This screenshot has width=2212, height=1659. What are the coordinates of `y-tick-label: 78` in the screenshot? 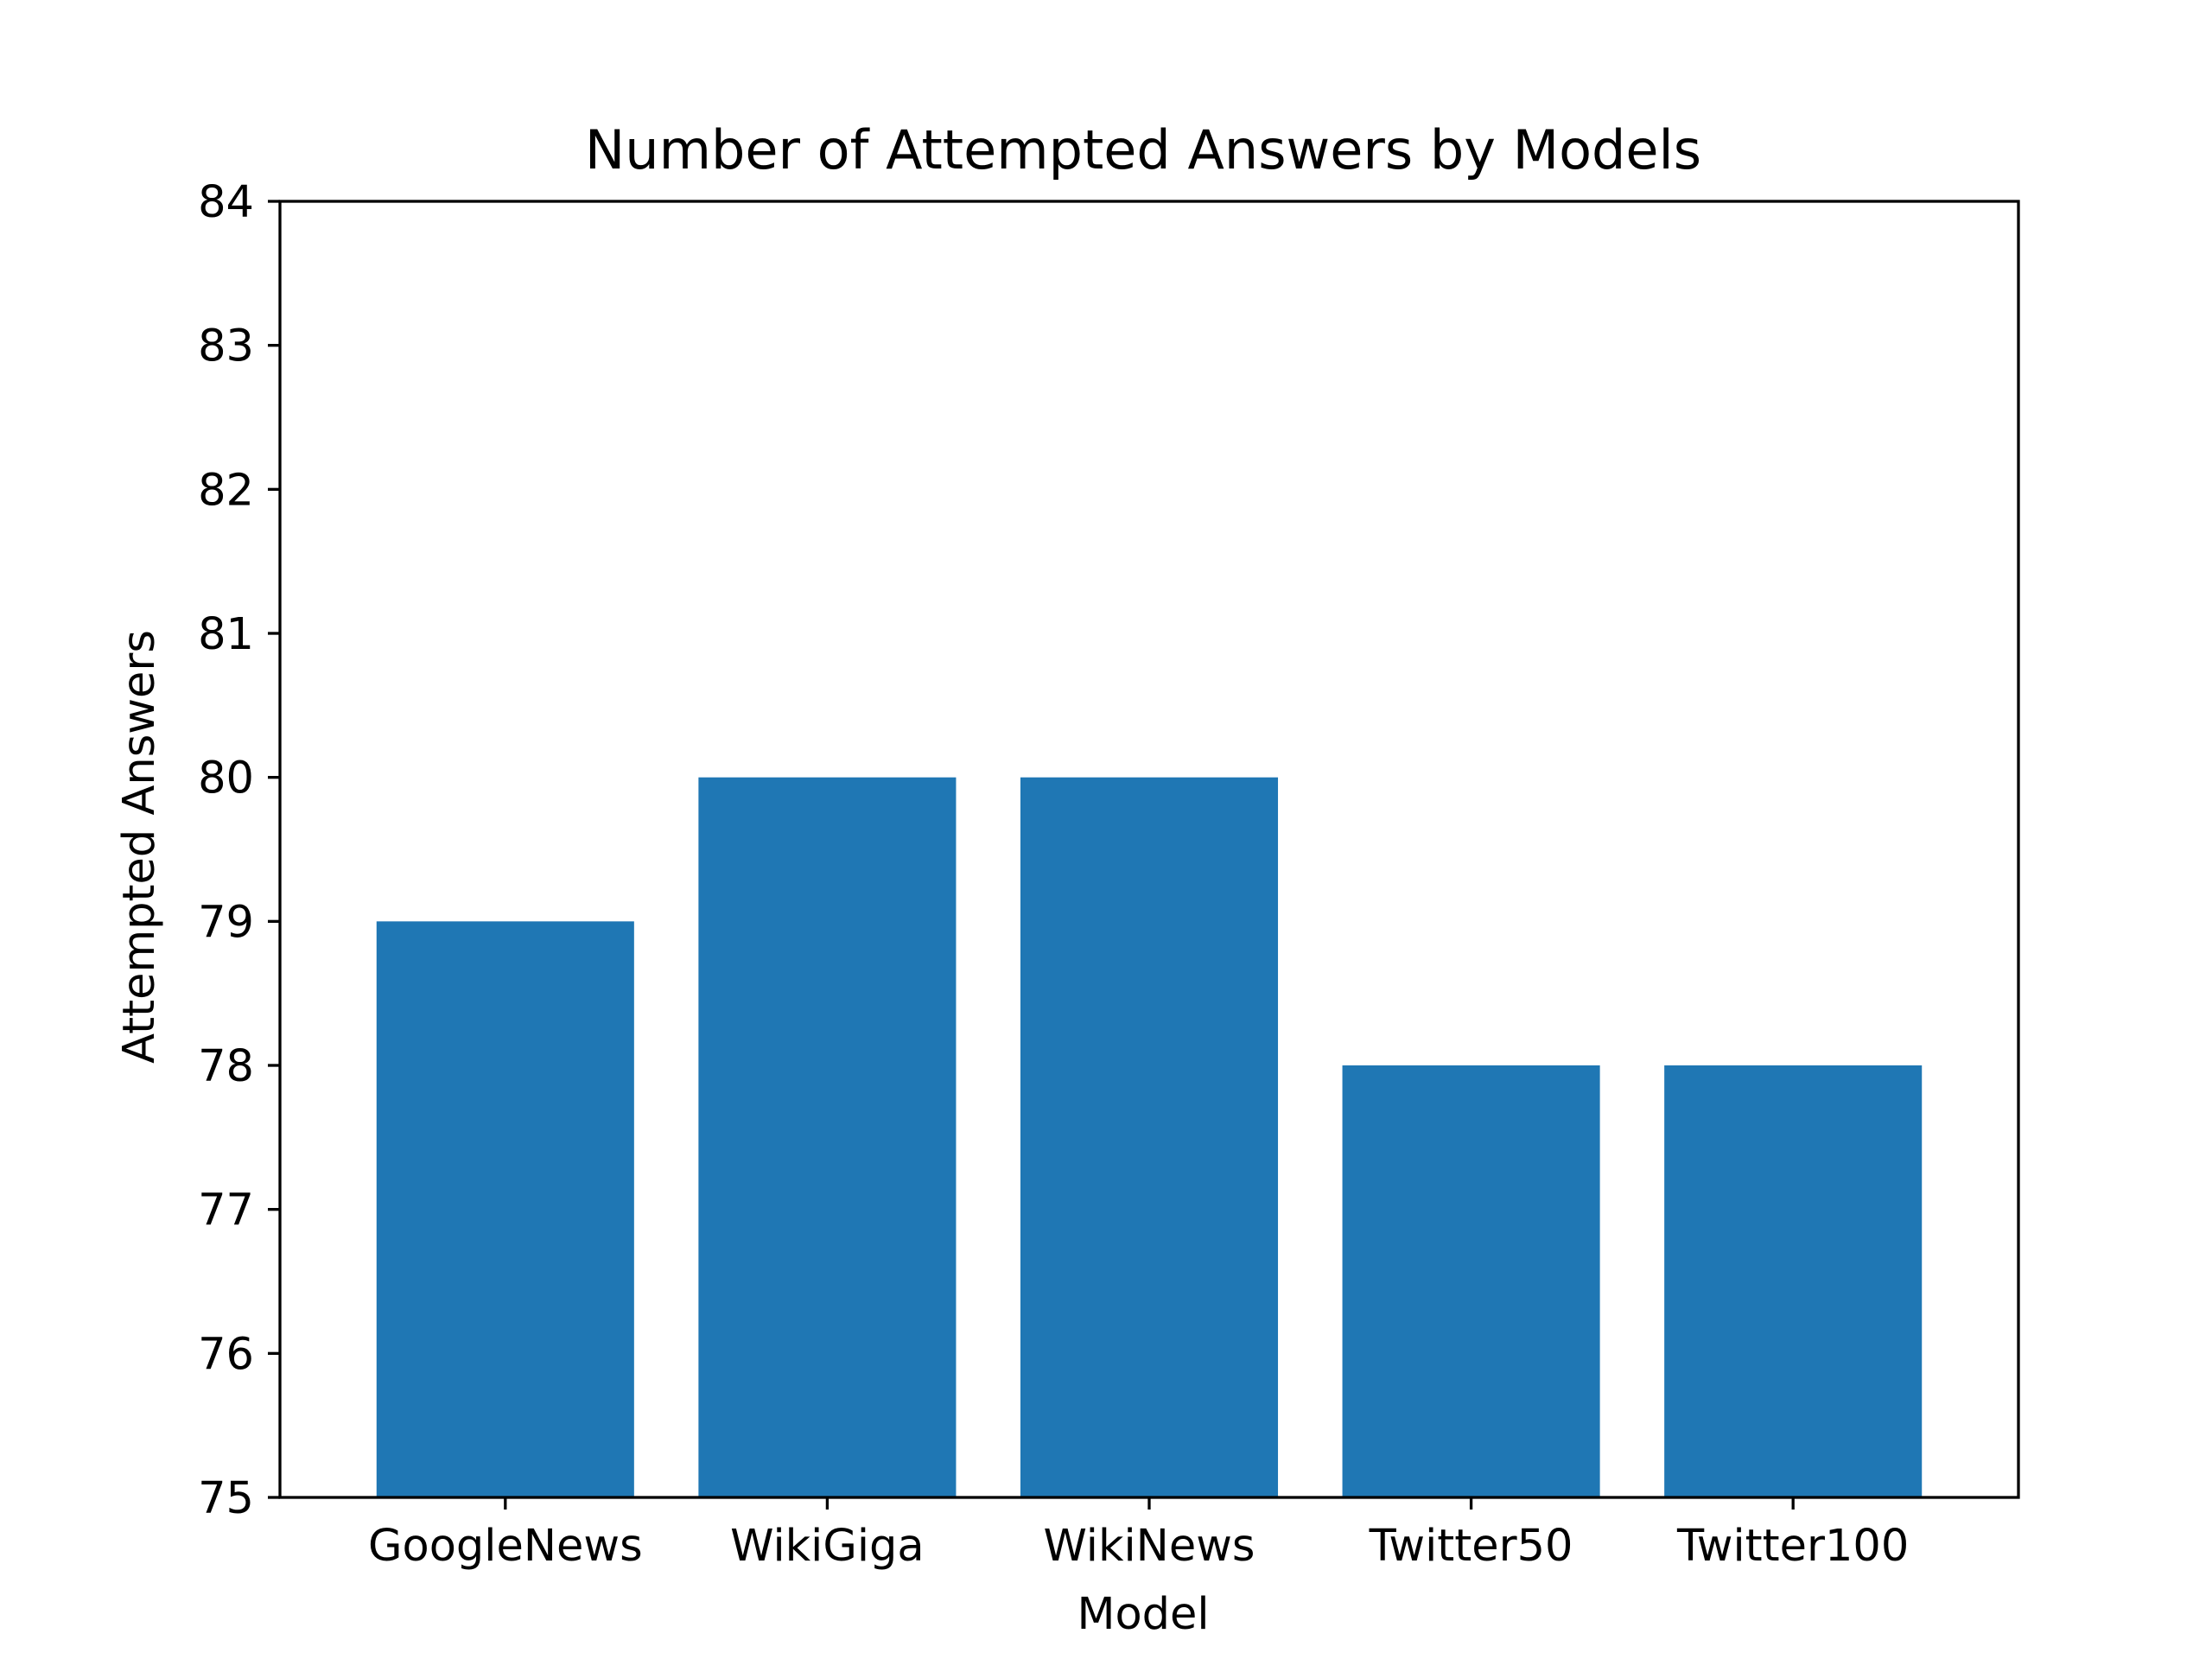 It's located at (226, 1066).